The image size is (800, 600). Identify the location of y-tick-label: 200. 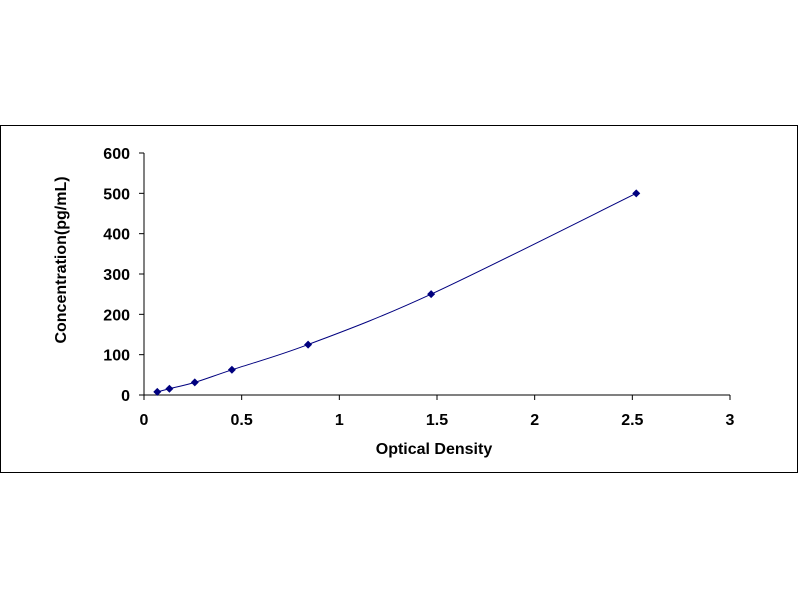
(116, 315).